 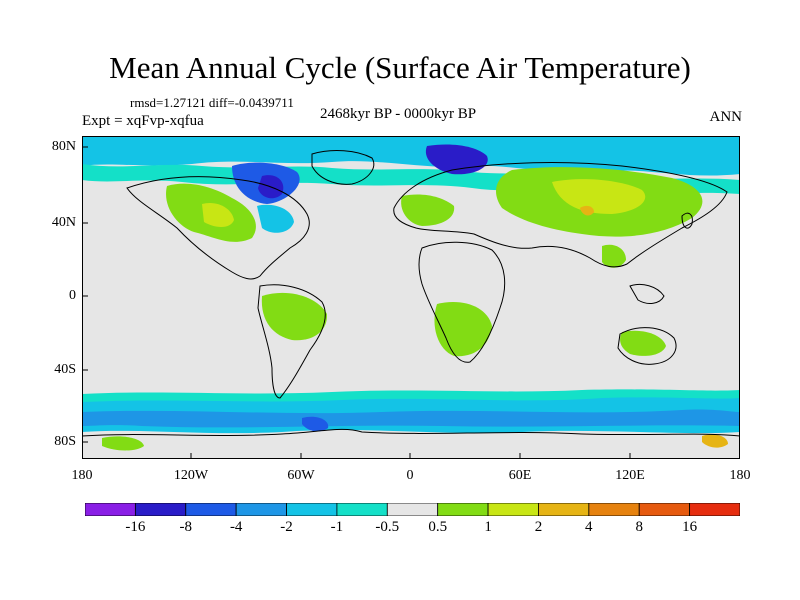 I want to click on coastline-africa, so click(x=462, y=302).